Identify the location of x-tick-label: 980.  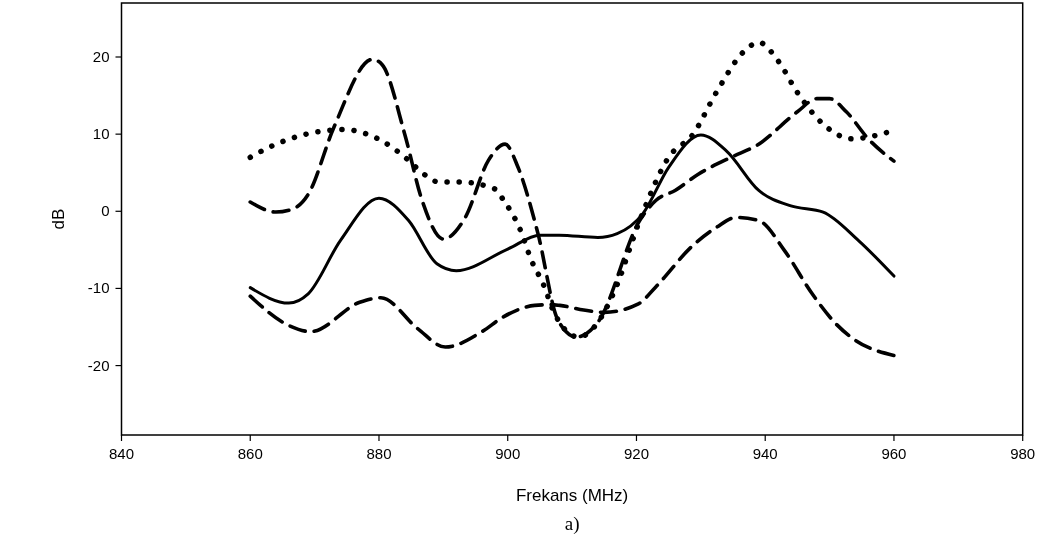
(1023, 453).